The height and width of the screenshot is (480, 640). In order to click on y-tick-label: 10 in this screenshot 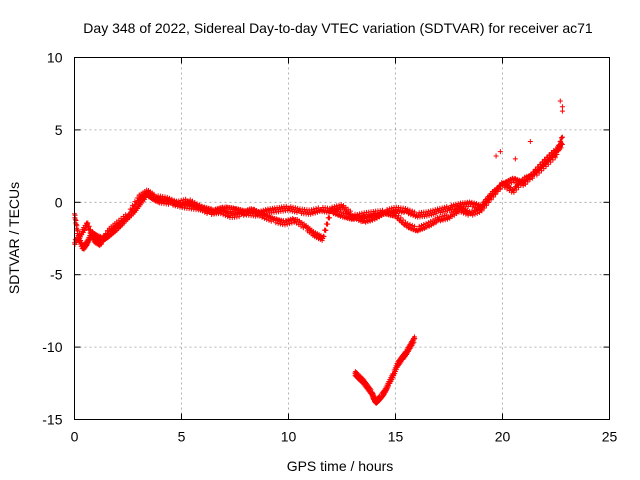, I will do `click(55, 58)`.